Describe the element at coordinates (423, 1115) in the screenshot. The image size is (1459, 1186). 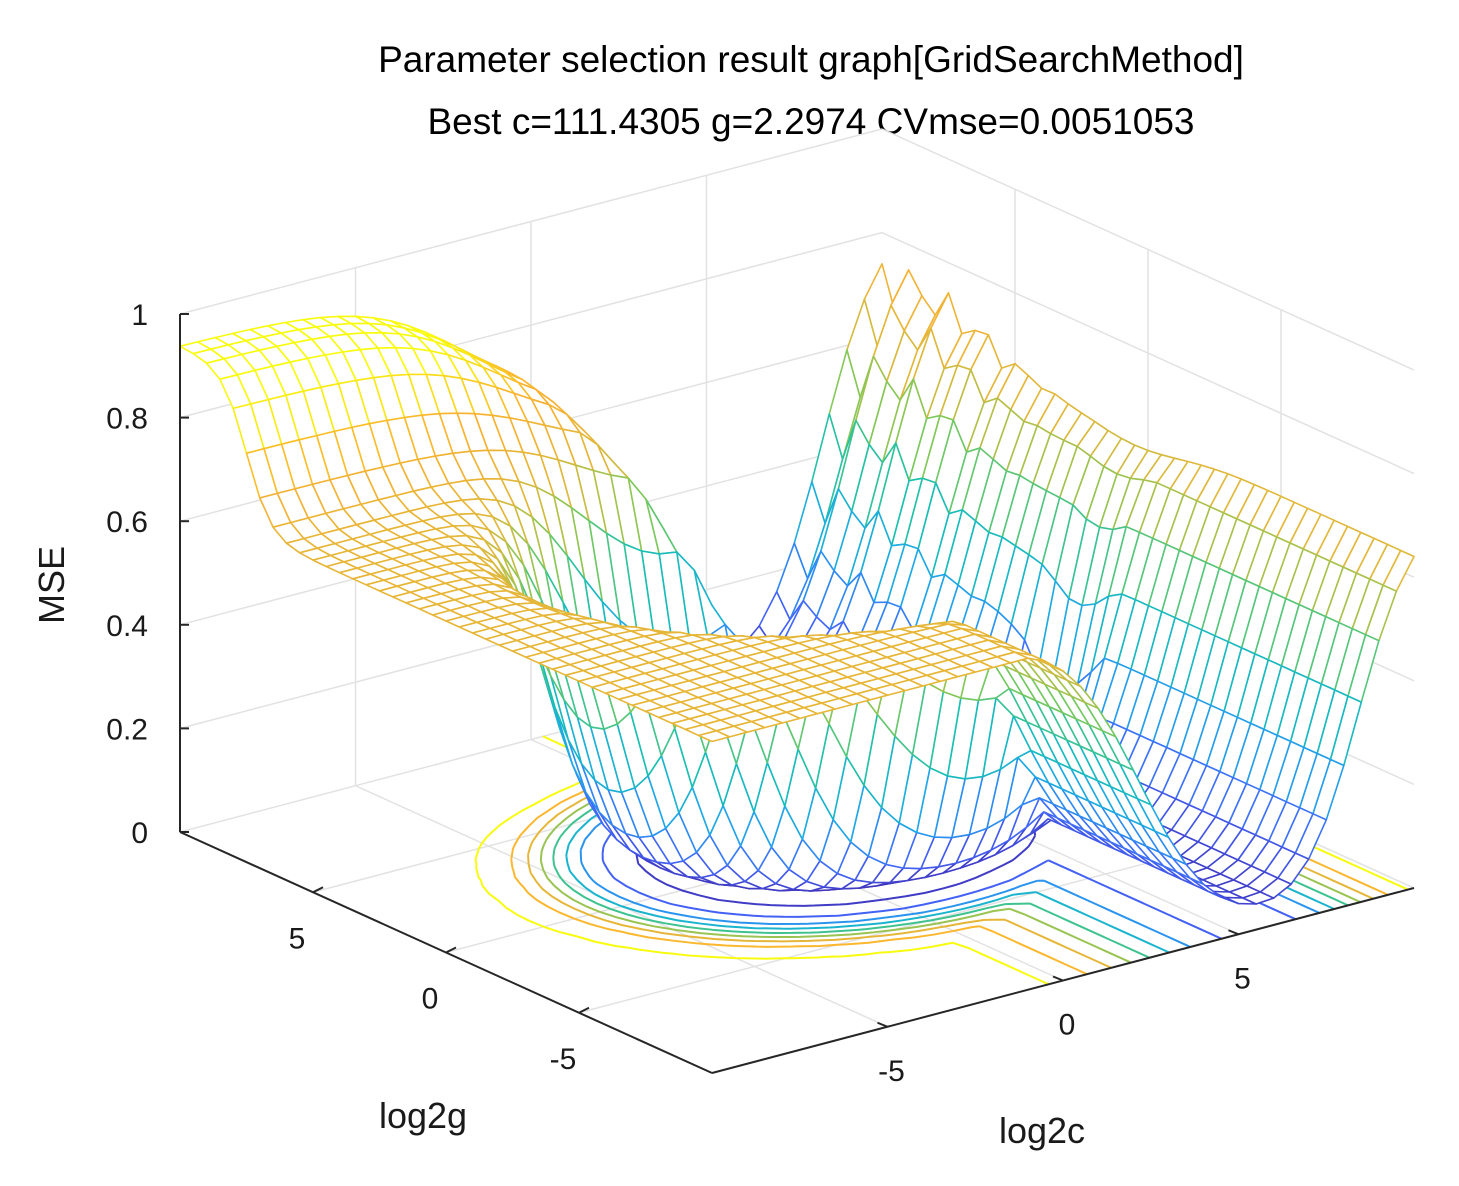
I see `y-axis-label: log2g` at that location.